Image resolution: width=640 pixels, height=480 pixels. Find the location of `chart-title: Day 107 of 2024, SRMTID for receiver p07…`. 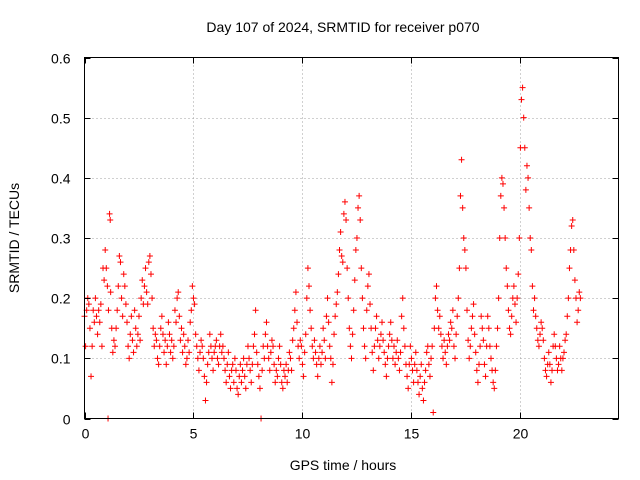

chart-title: Day 107 of 2024, SRMTID for receiver p07… is located at coordinates (342, 27).